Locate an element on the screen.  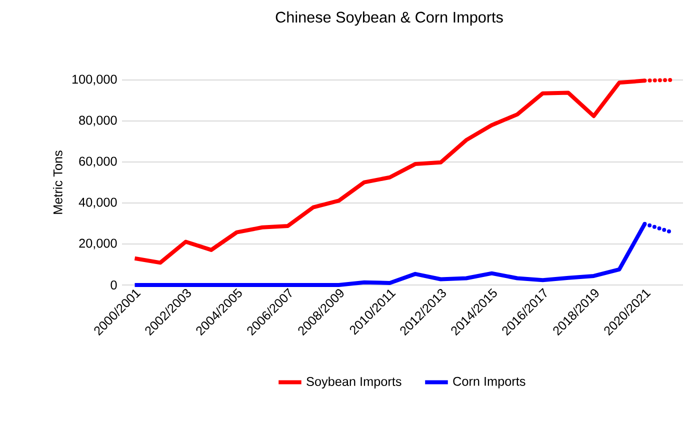
y-axis-title: Metric Tons is located at coordinates (57, 182).